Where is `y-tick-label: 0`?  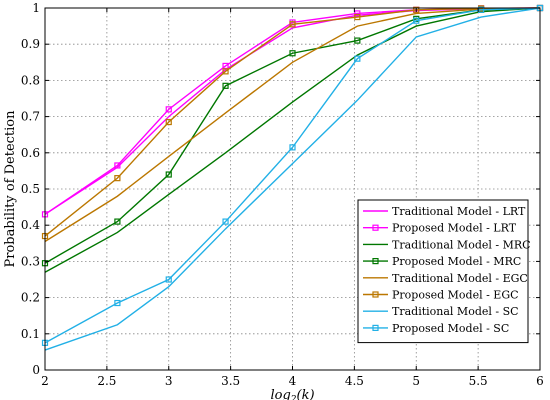 y-tick-label: 0 is located at coordinates (36, 370).